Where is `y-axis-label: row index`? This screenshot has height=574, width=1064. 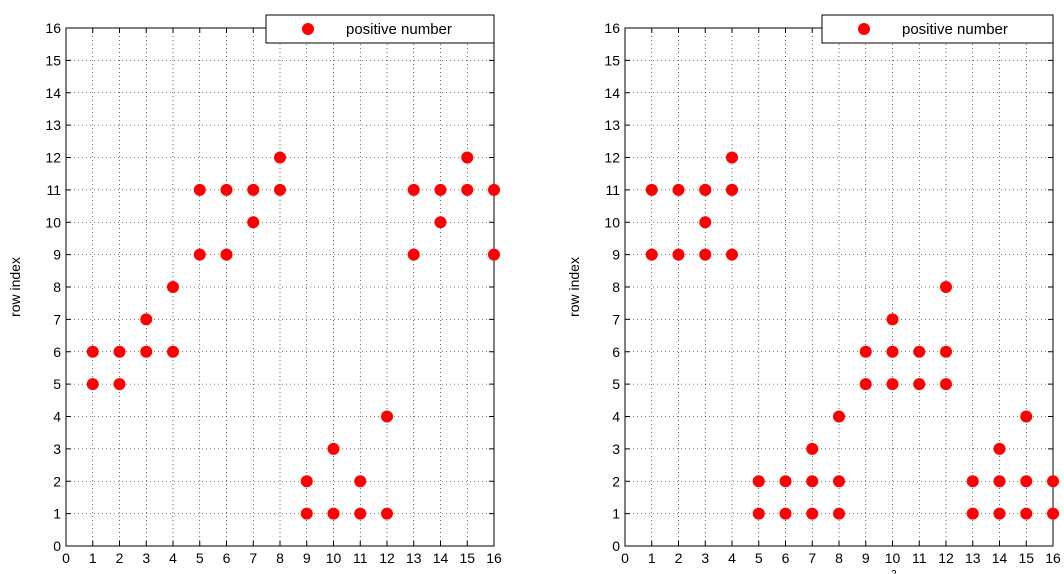 y-axis-label: row index is located at coordinates (15, 287).